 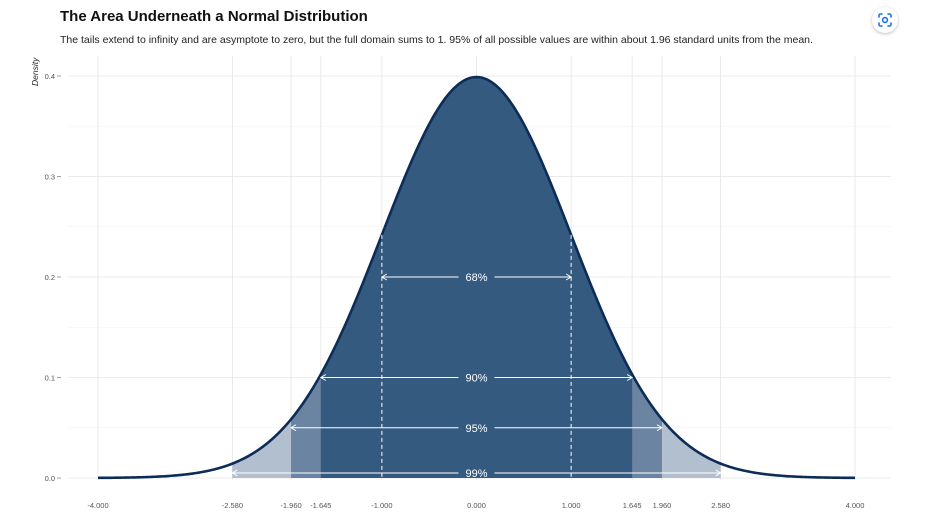 I want to click on y-axis-label: Density, so click(x=35, y=71).